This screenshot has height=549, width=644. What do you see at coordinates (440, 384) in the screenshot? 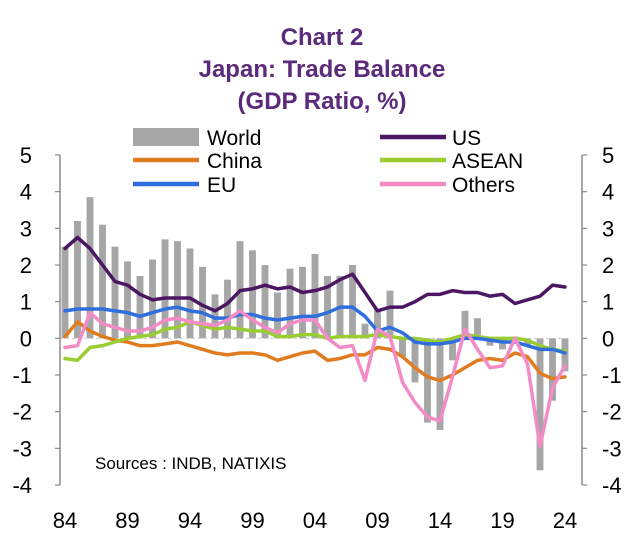
I see `world-bar-2014` at bounding box center [440, 384].